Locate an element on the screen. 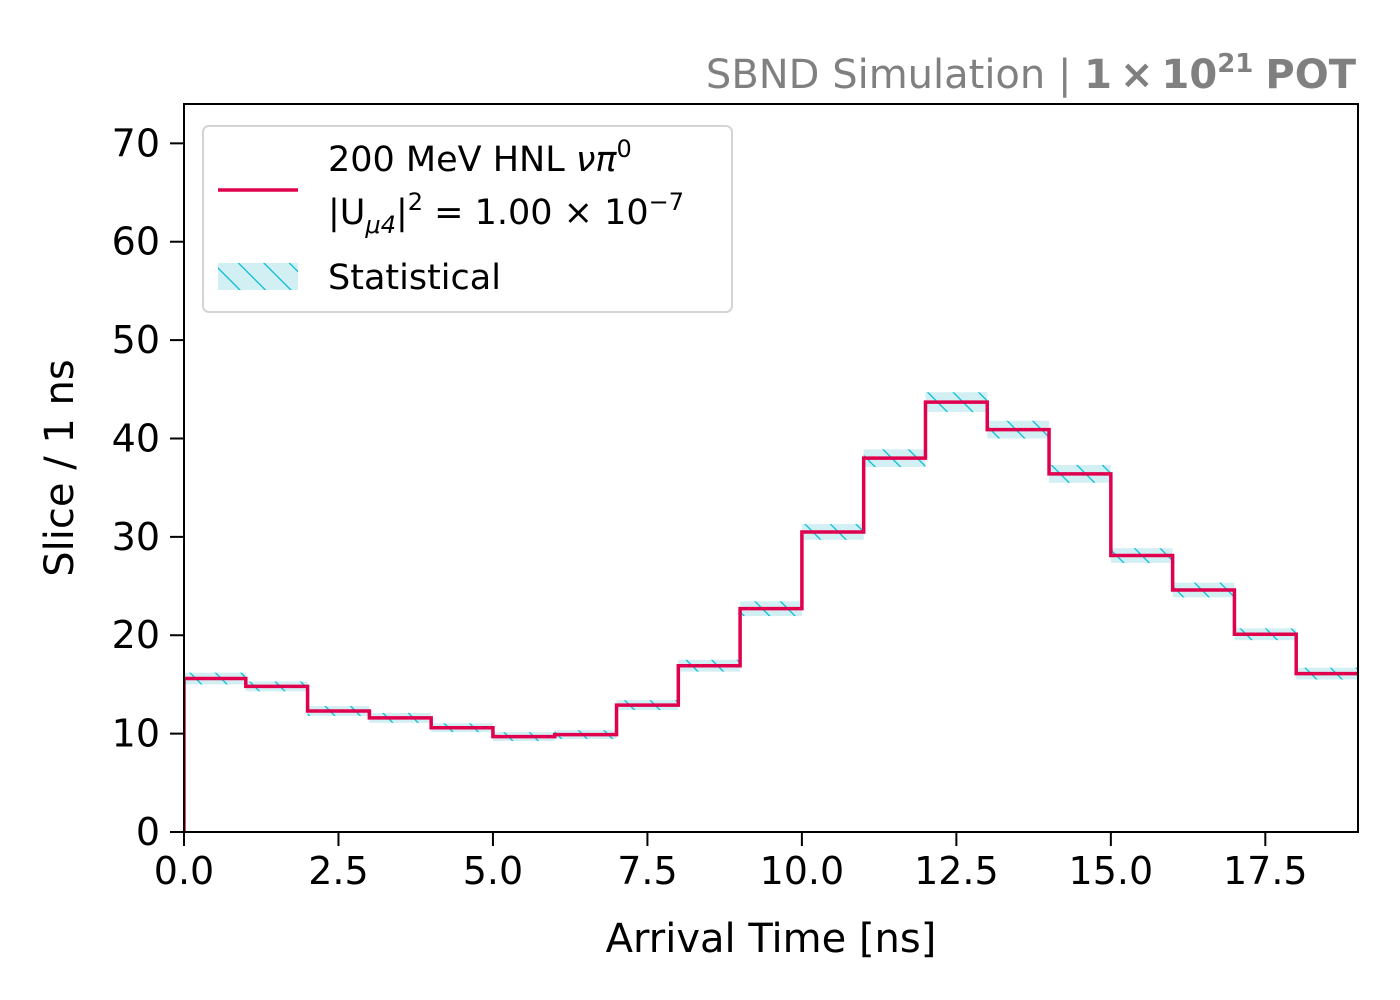  banner-exposure-base: 10 is located at coordinates (1190, 75).